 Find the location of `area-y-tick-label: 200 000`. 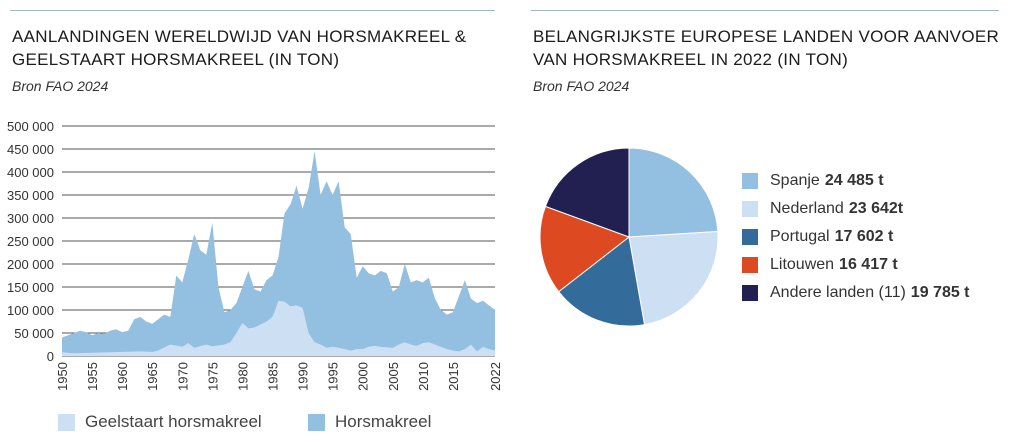

area-y-tick-label: 200 000 is located at coordinates (30, 264).